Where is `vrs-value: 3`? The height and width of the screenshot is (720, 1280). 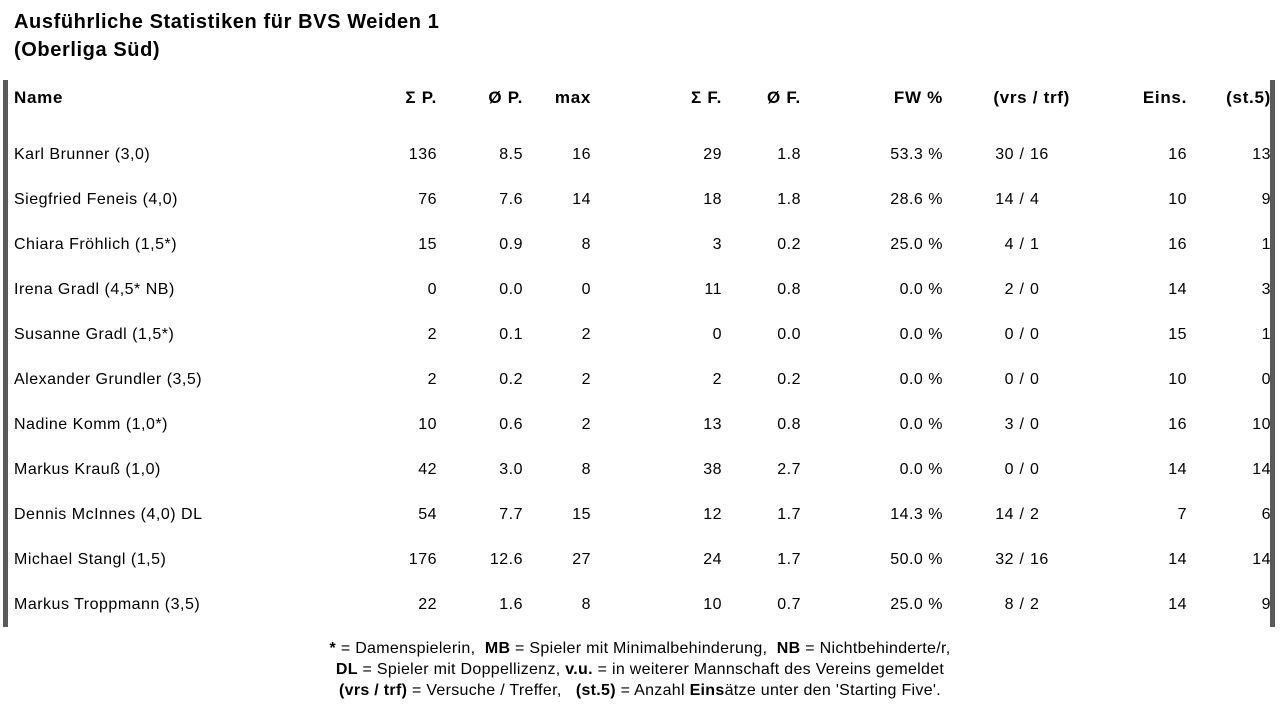
vrs-value: 3 is located at coordinates (1009, 424).